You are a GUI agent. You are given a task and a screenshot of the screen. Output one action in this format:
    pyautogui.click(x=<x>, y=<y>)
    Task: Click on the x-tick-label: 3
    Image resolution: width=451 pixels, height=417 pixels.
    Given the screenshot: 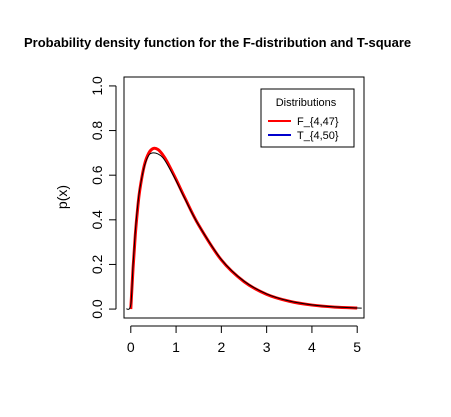 What is the action you would take?
    pyautogui.click(x=267, y=347)
    